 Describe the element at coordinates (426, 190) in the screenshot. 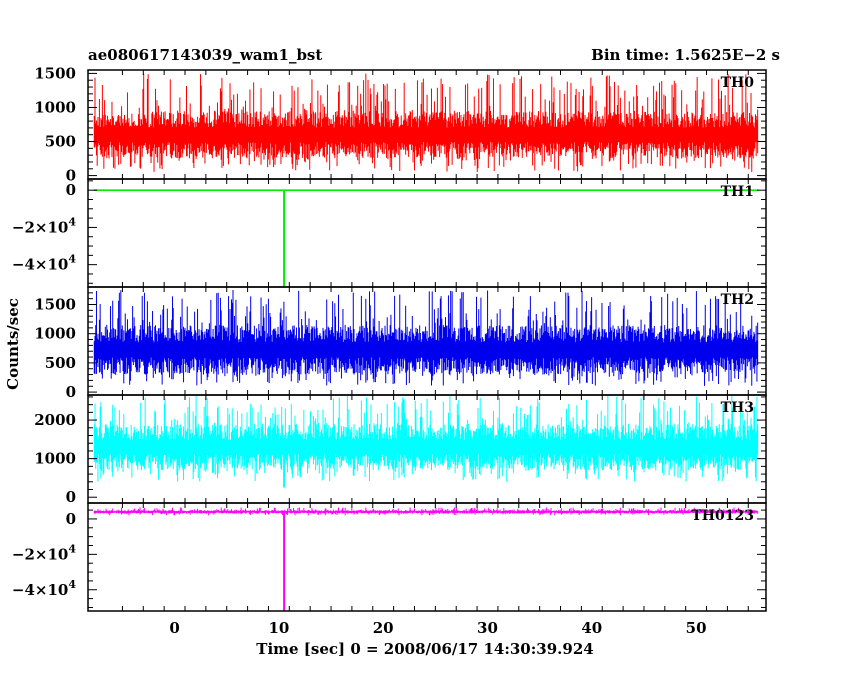

I see `series-th1` at that location.